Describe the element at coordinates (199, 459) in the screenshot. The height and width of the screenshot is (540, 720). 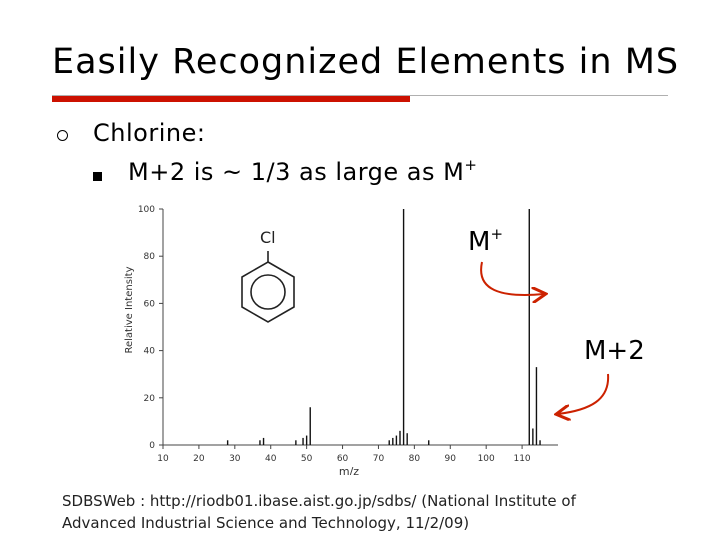
I see `x-tick-label: 20` at that location.